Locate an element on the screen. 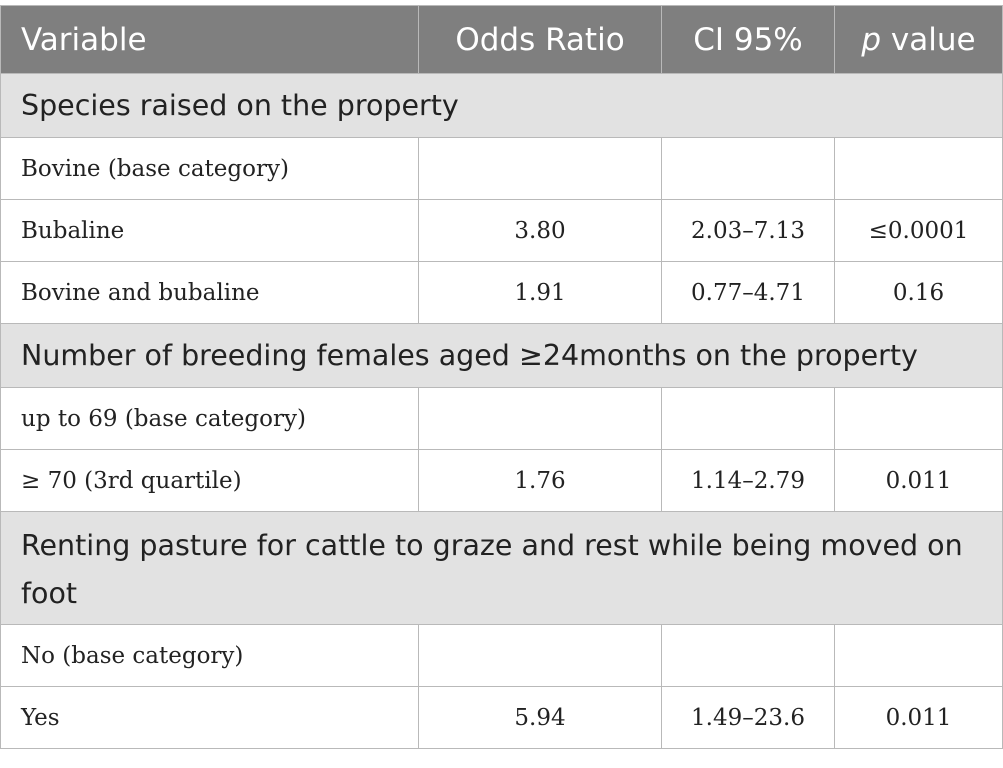  table-row: Bubaline 3.80 2.03–7.13 ≤0.0001 is located at coordinates (501, 230).